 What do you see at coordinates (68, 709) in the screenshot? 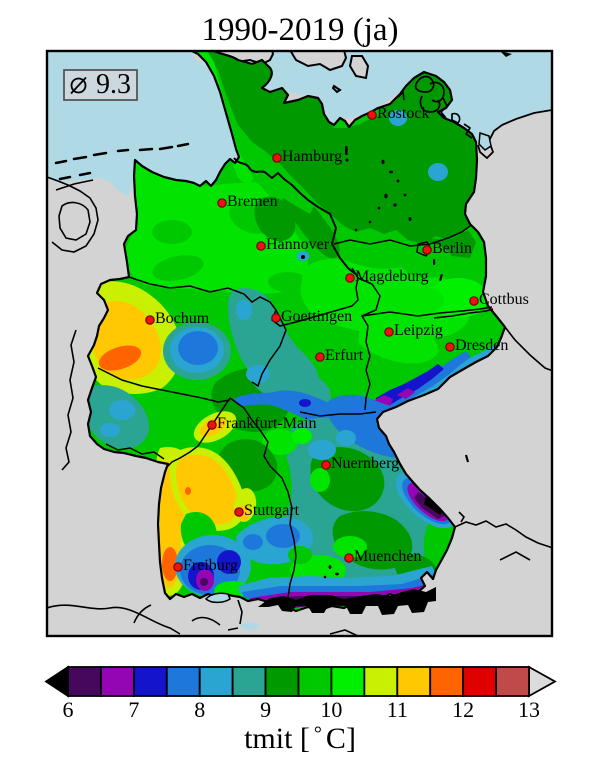
I see `svg-text: 6` at bounding box center [68, 709].